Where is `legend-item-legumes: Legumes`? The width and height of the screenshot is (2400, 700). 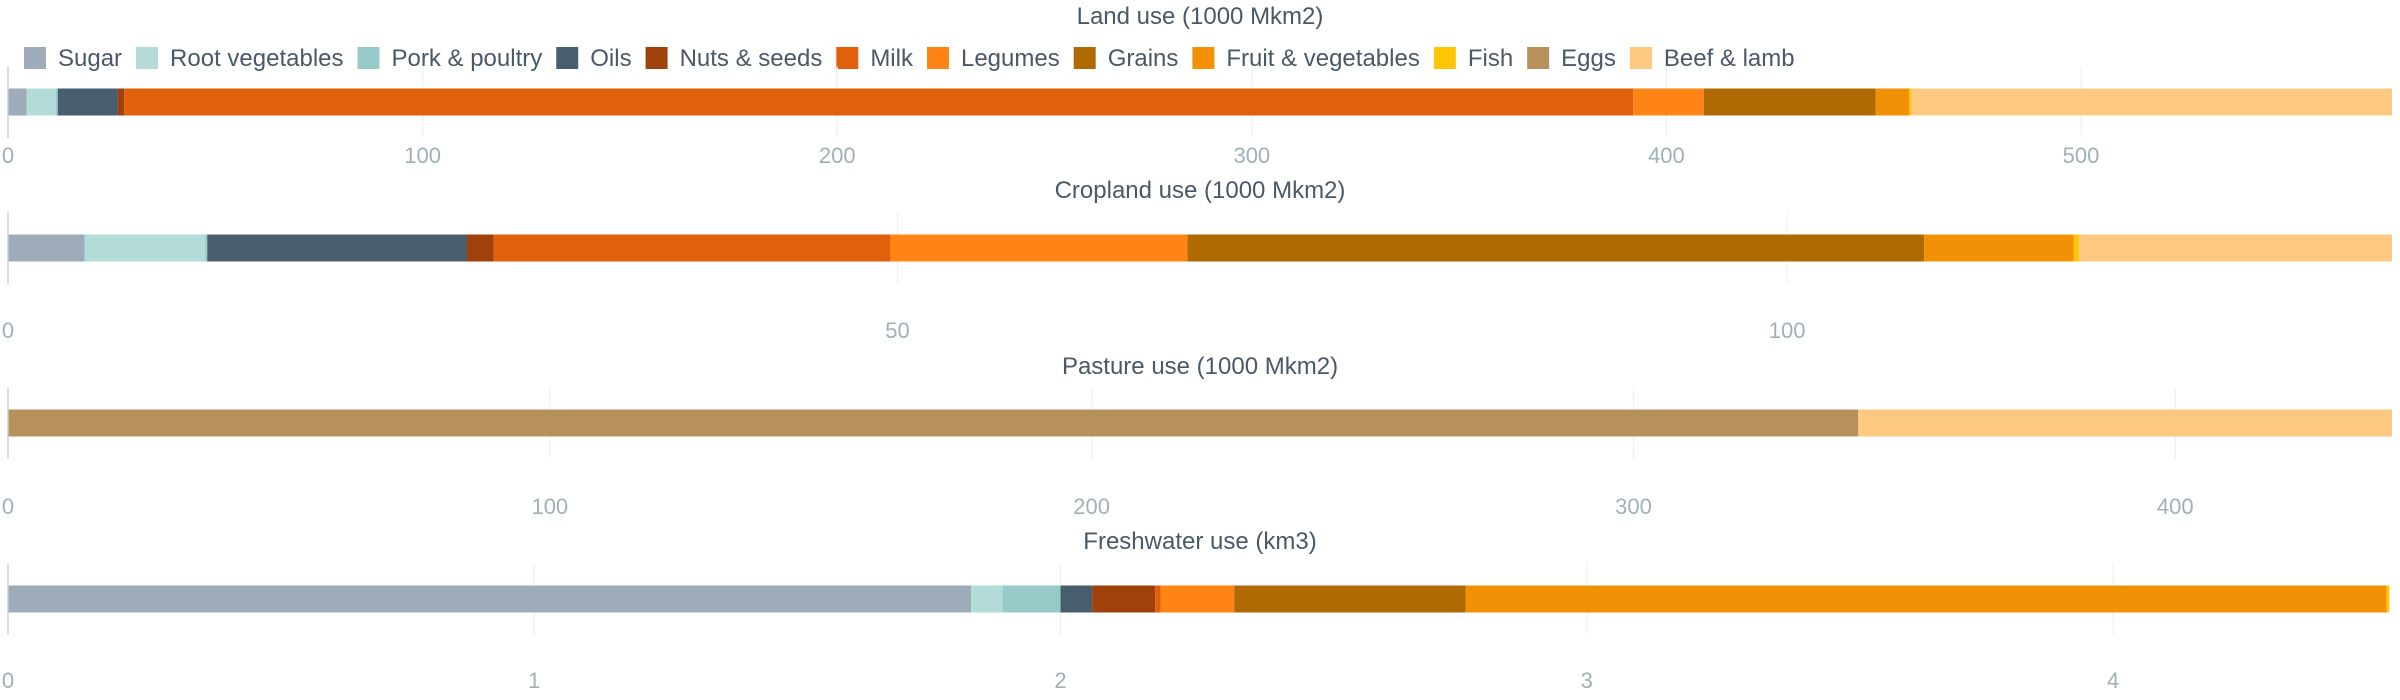
legend-item-legumes: Legumes is located at coordinates (993, 58).